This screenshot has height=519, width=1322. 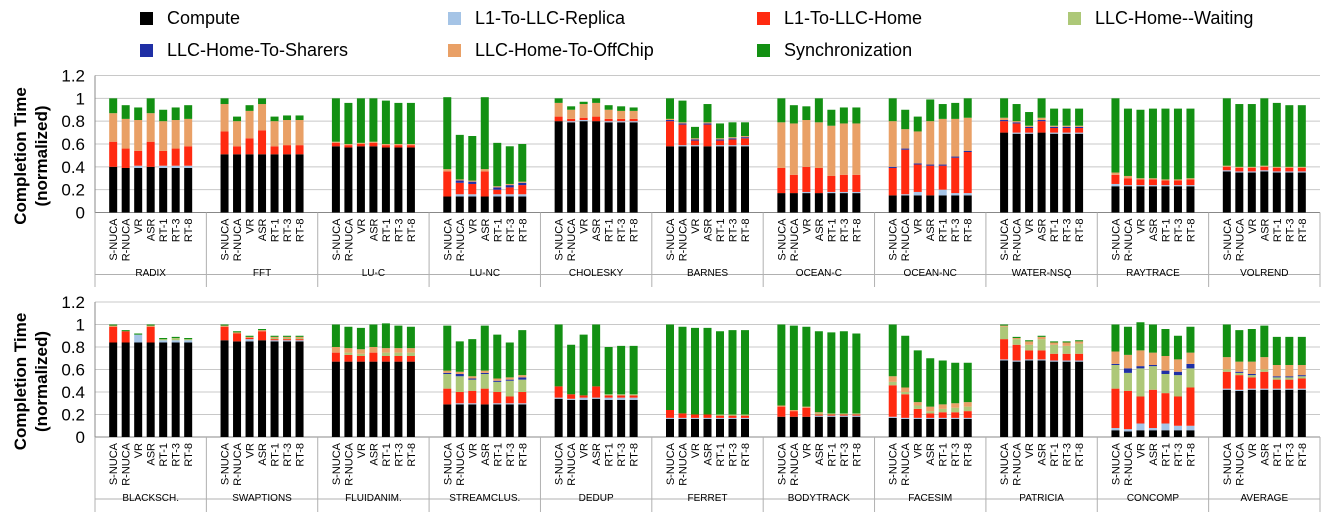 What do you see at coordinates (834, 50) in the screenshot?
I see `legend-item-sync: Synchronization` at bounding box center [834, 50].